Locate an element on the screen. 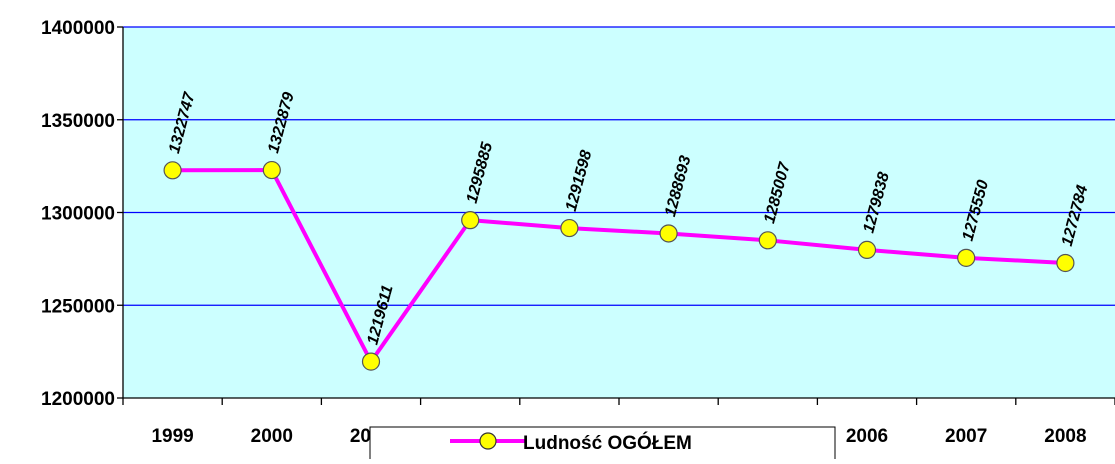 This screenshot has height=464, width=1115. data-point-1999 is located at coordinates (172, 170).